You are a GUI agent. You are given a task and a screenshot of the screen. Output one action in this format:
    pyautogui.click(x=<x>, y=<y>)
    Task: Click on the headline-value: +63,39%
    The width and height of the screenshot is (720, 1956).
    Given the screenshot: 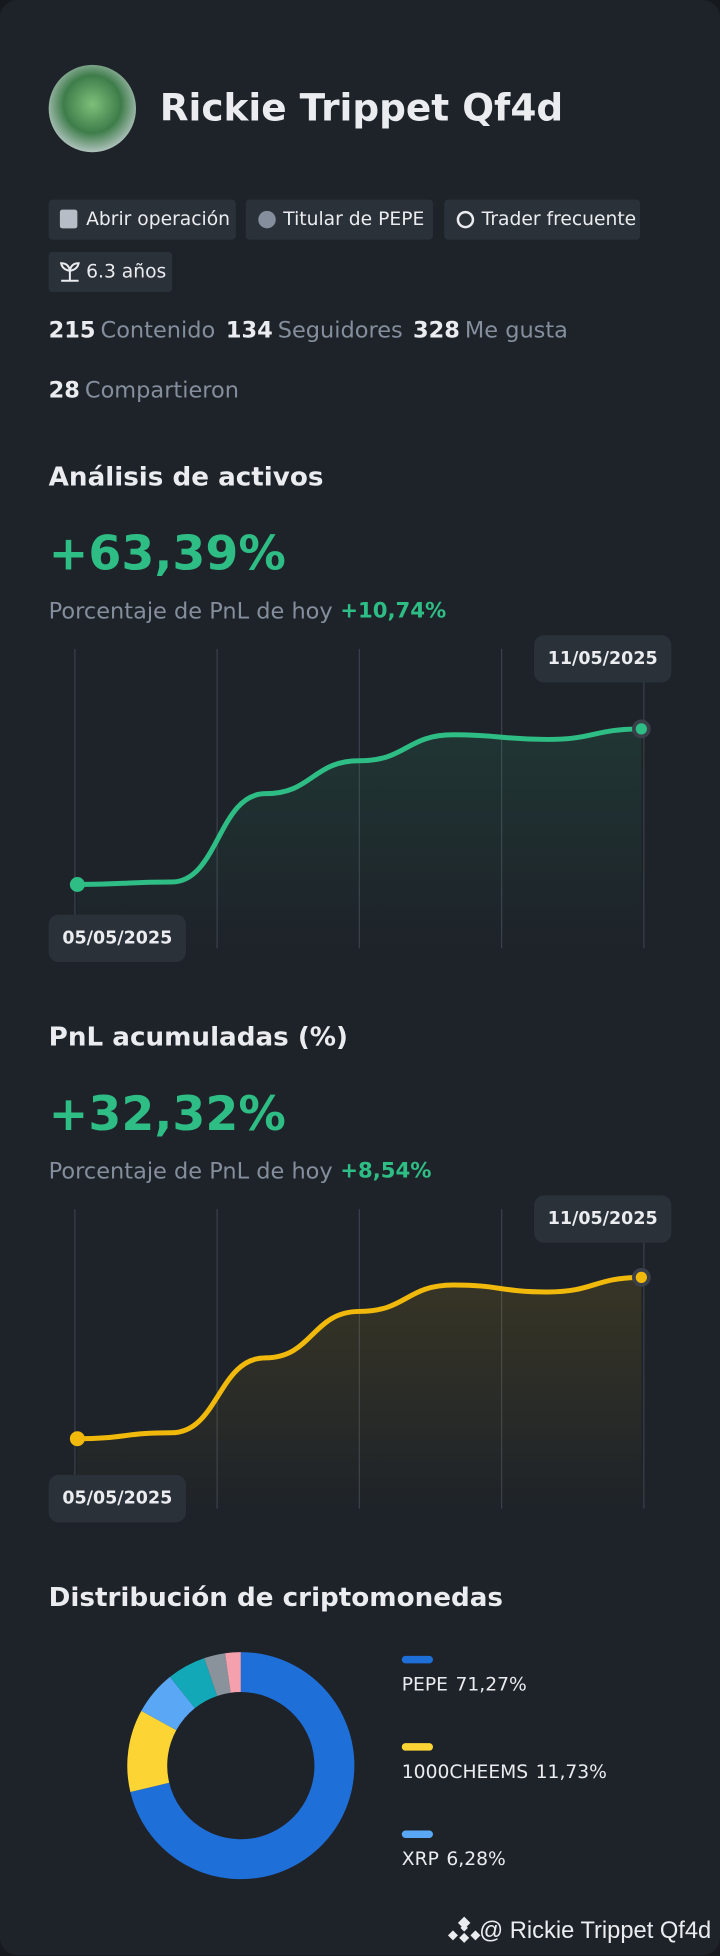 What is the action you would take?
    pyautogui.click(x=167, y=554)
    